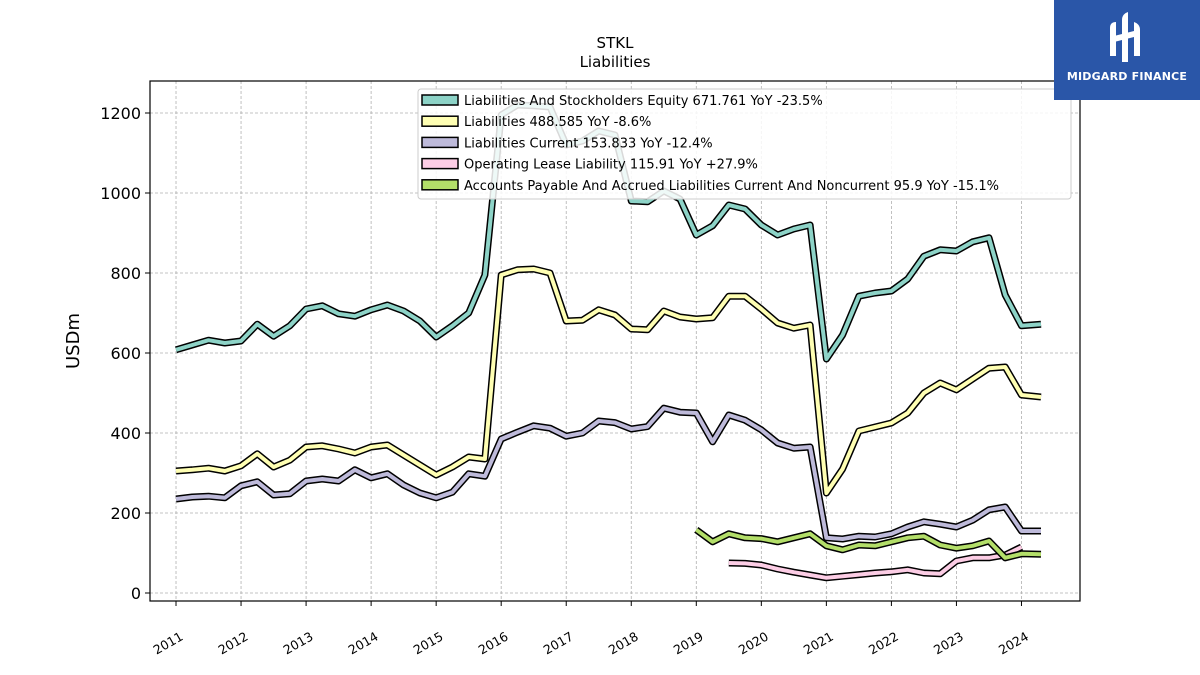 This screenshot has height=675, width=1200. Describe the element at coordinates (167, 643) in the screenshot. I see `x-tick-label: 2011` at that location.